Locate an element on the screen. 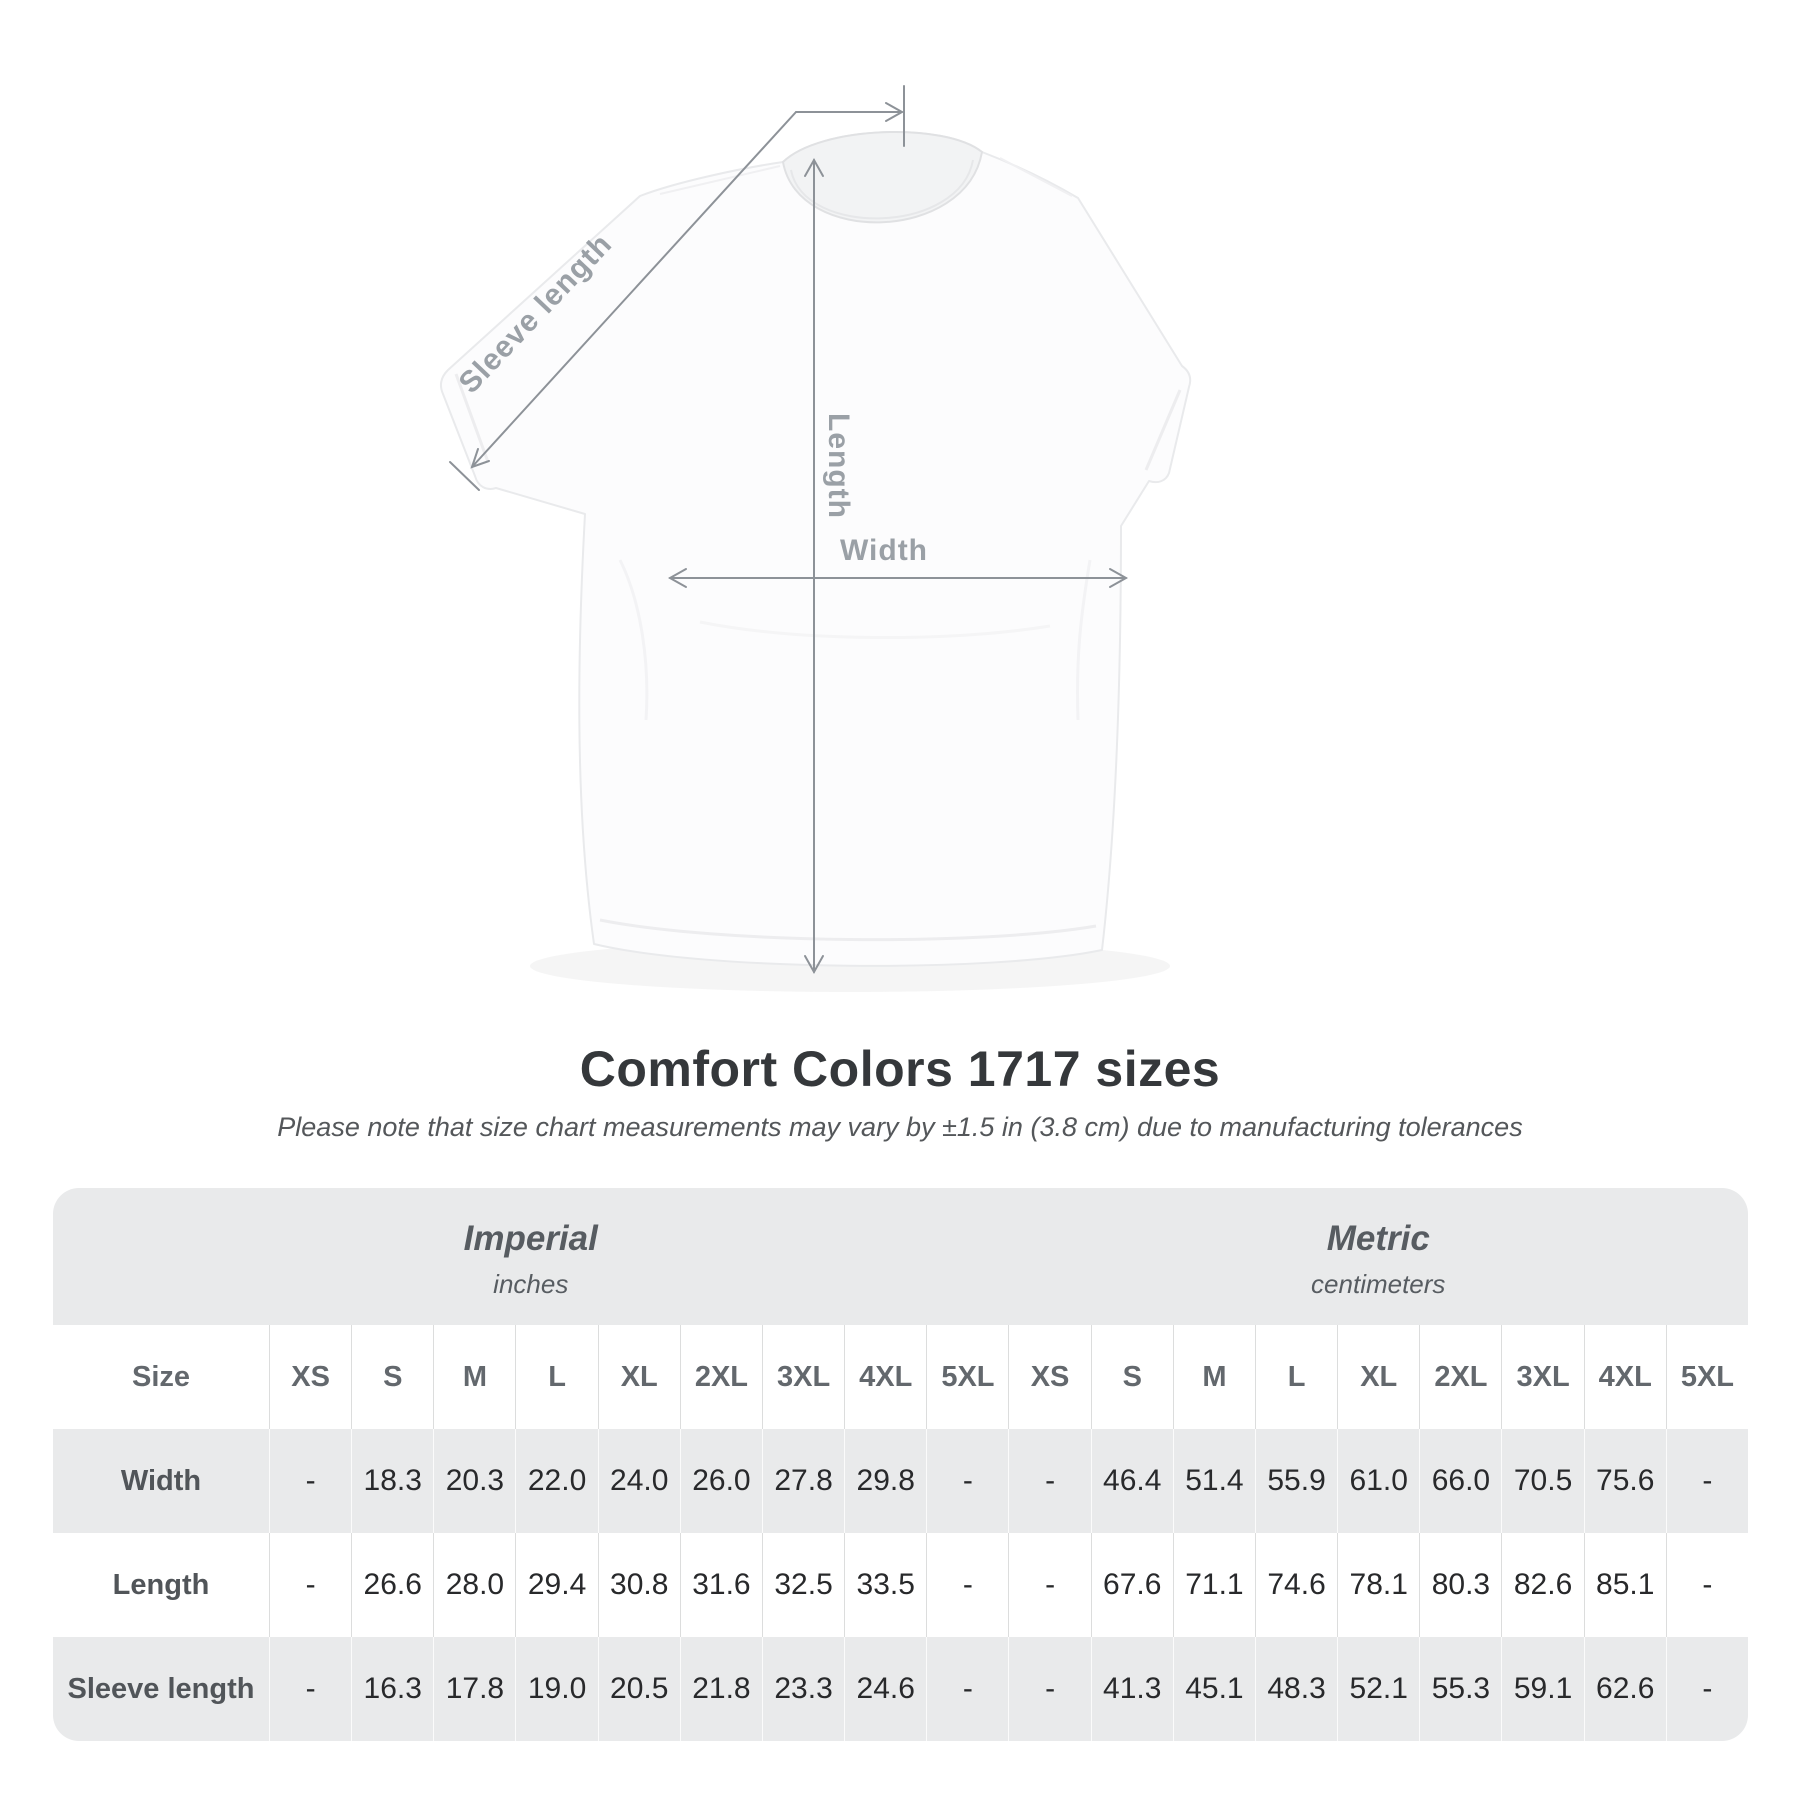  table-cell: 41.3 is located at coordinates (1131, 1689).